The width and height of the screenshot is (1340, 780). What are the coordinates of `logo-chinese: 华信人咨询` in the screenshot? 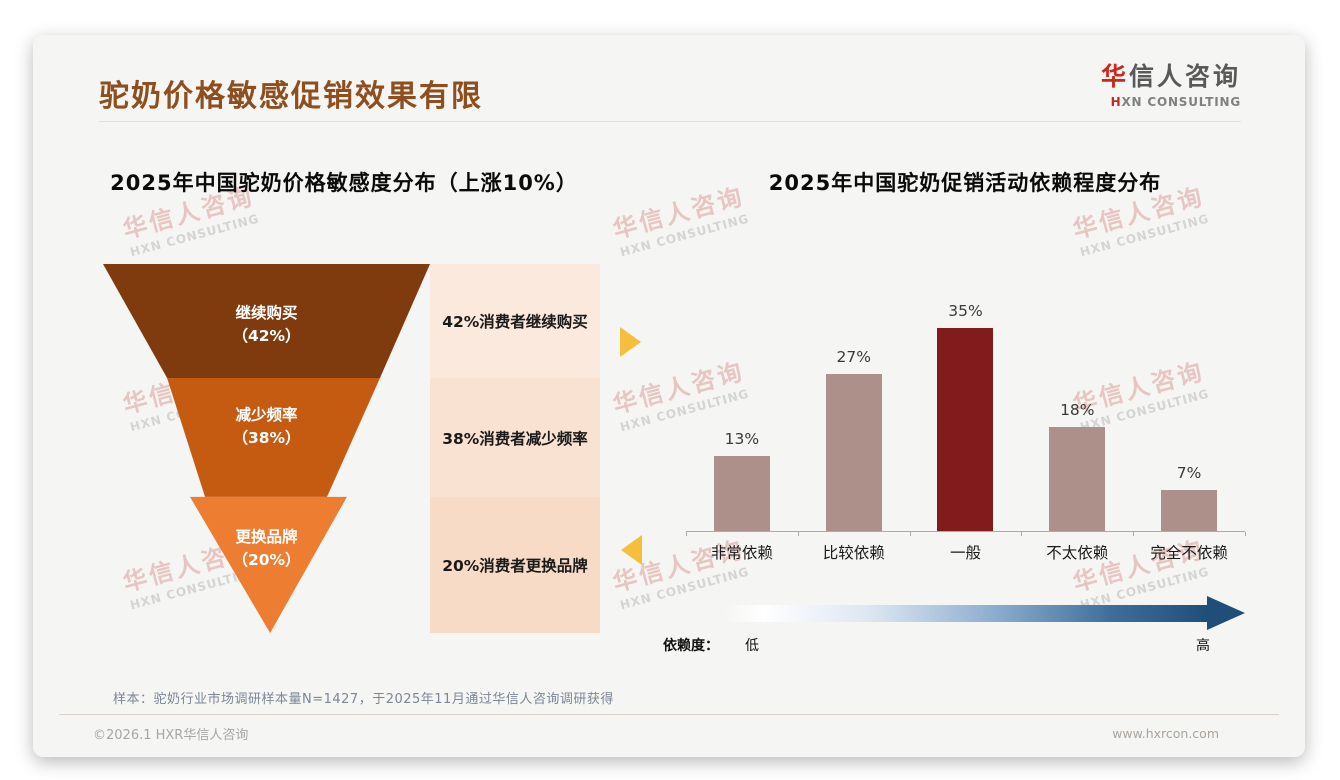 It's located at (1170, 76).